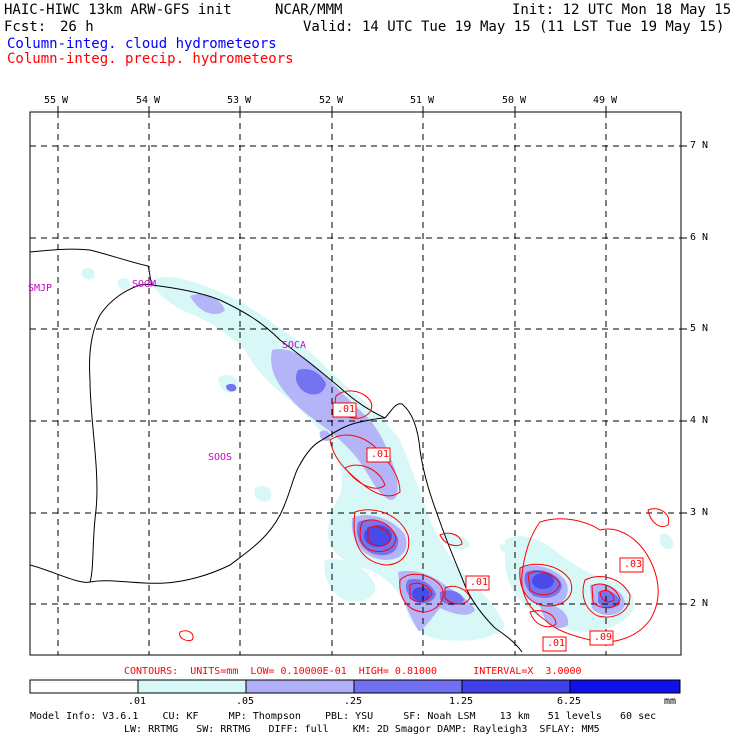 This screenshot has width=740, height=740. Describe the element at coordinates (514, 100) in the screenshot. I see `lon-label-50w: 50 W` at that location.